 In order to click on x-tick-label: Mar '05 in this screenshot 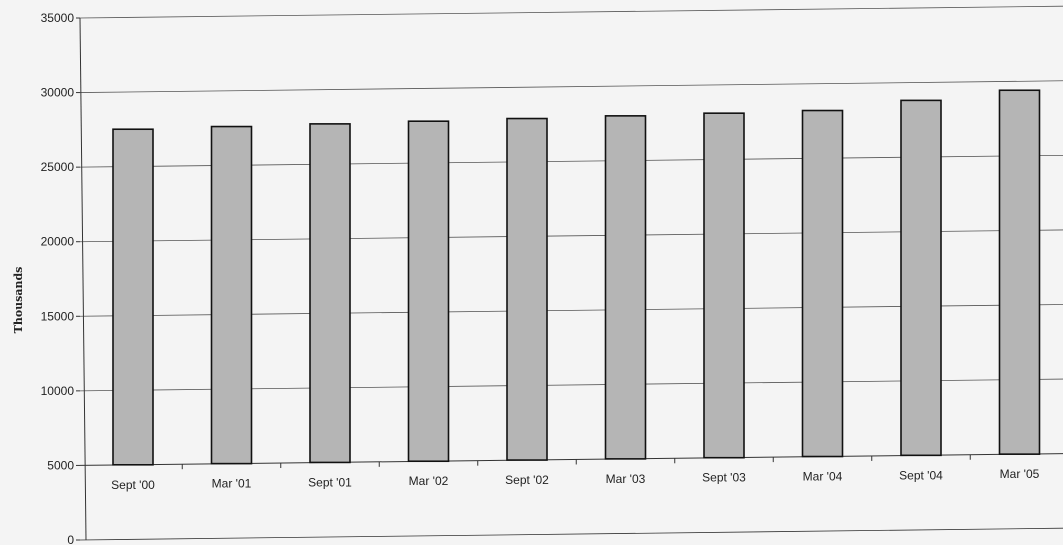, I will do `click(1020, 474)`.